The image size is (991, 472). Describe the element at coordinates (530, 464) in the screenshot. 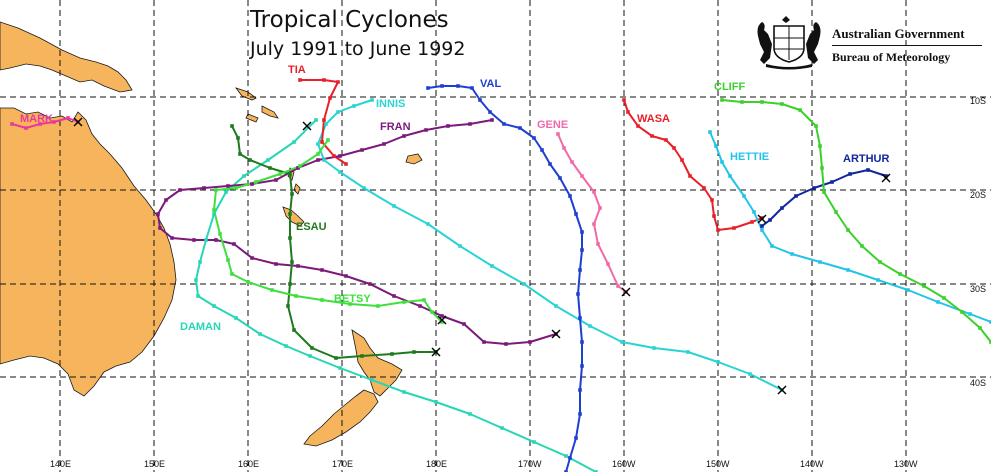

I see `lon-label: 170W` at that location.